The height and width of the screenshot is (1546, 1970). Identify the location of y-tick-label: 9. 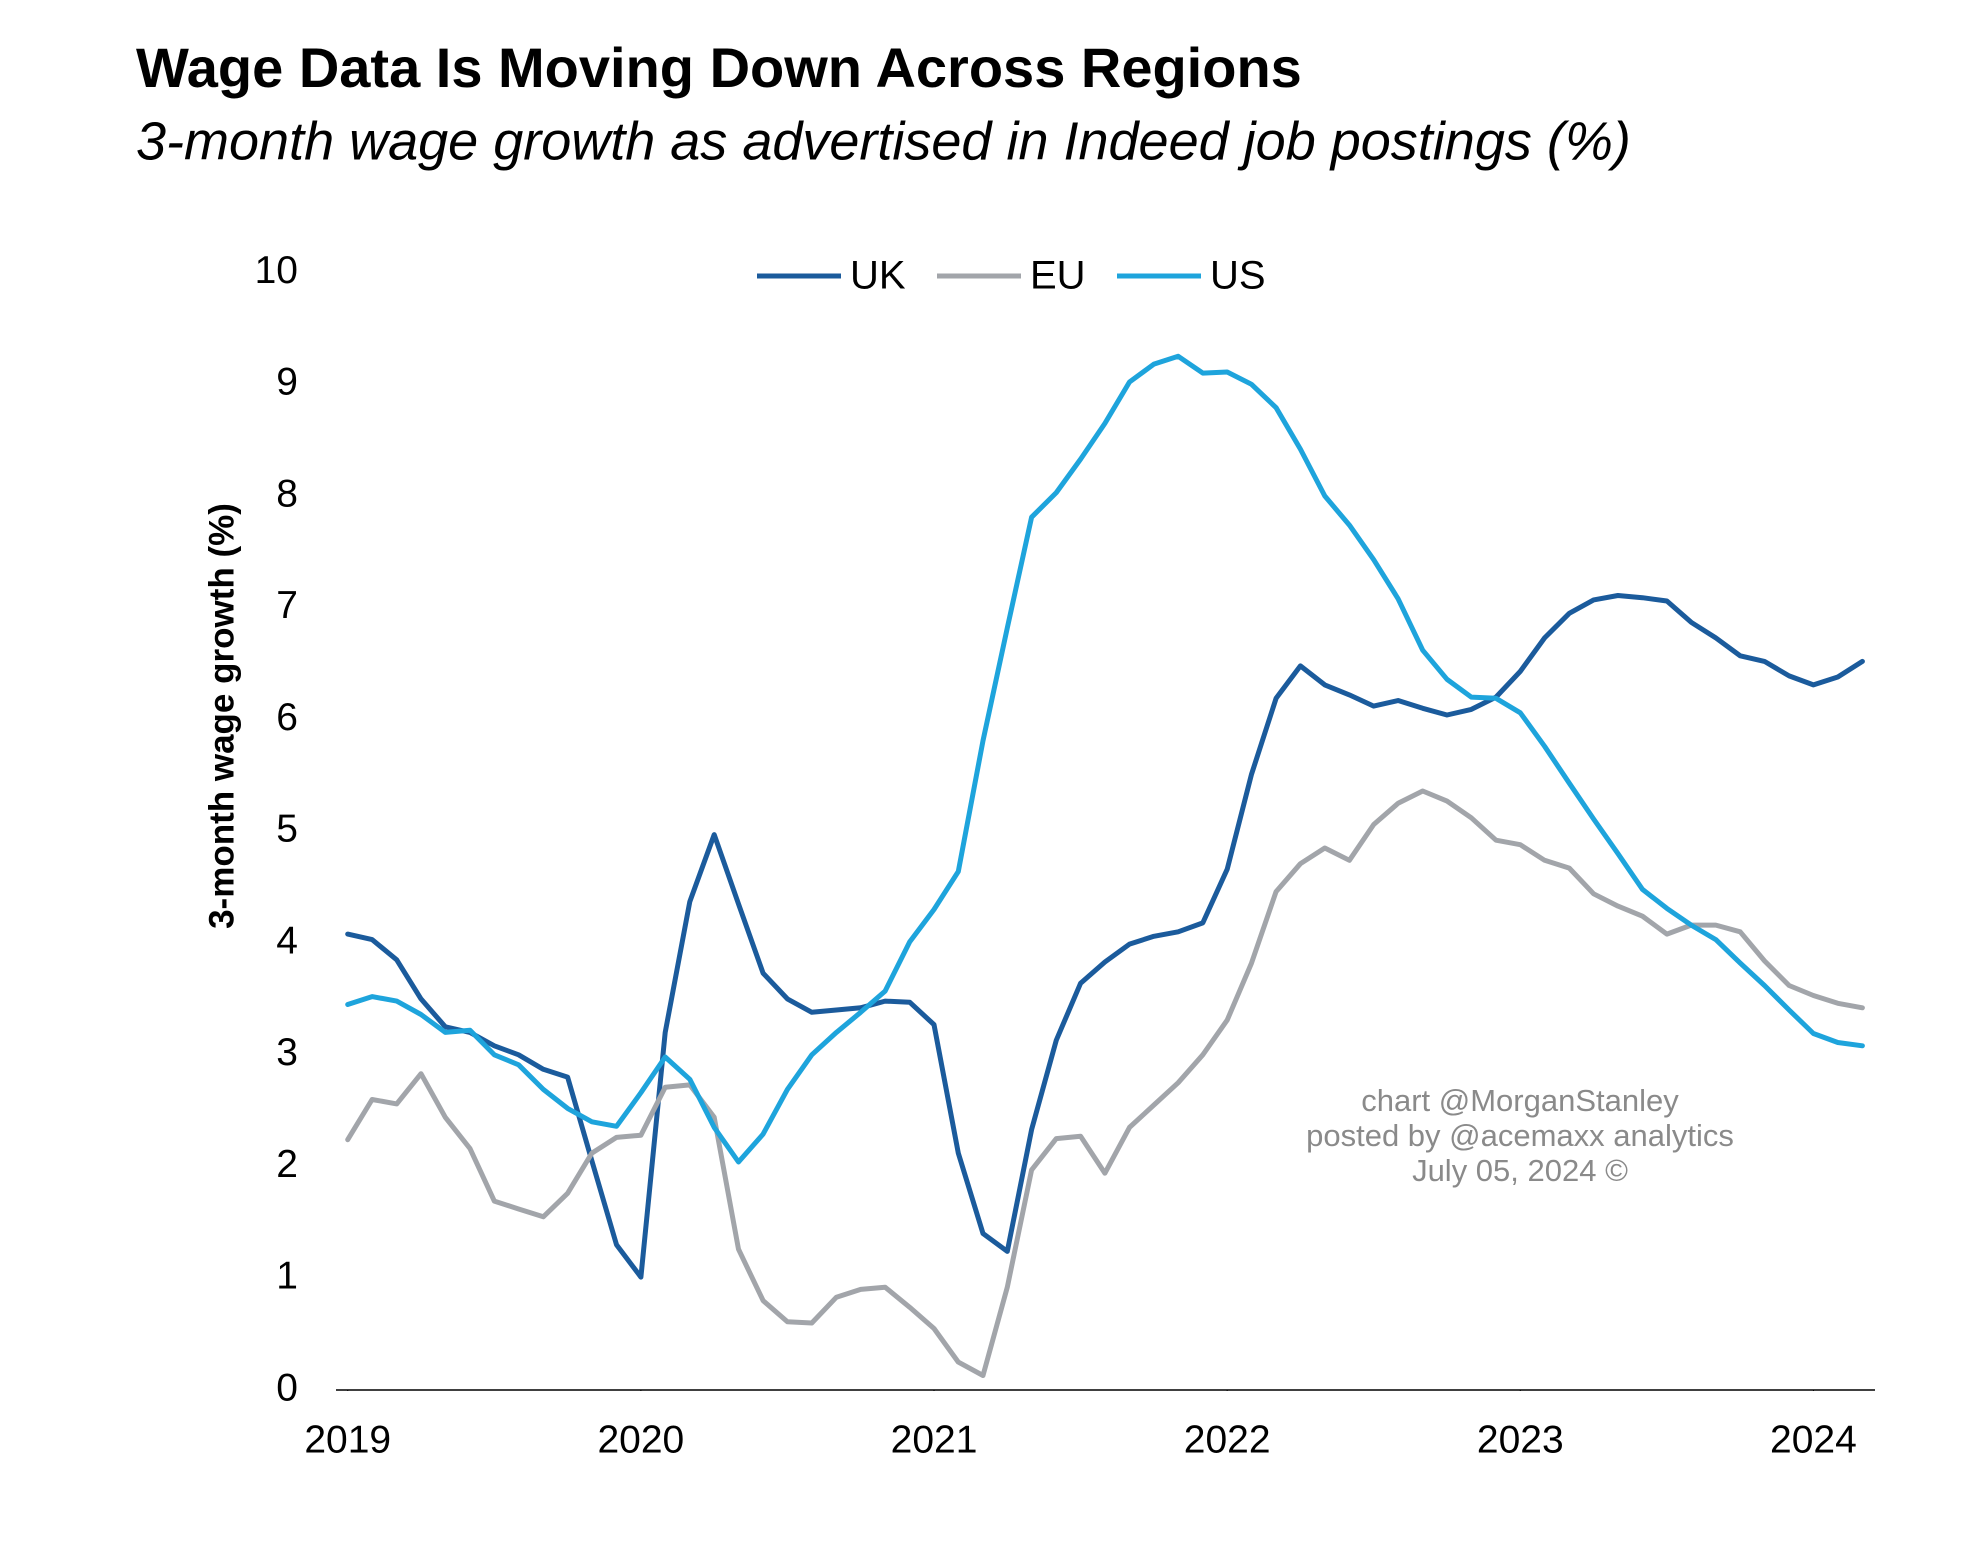
(287, 382).